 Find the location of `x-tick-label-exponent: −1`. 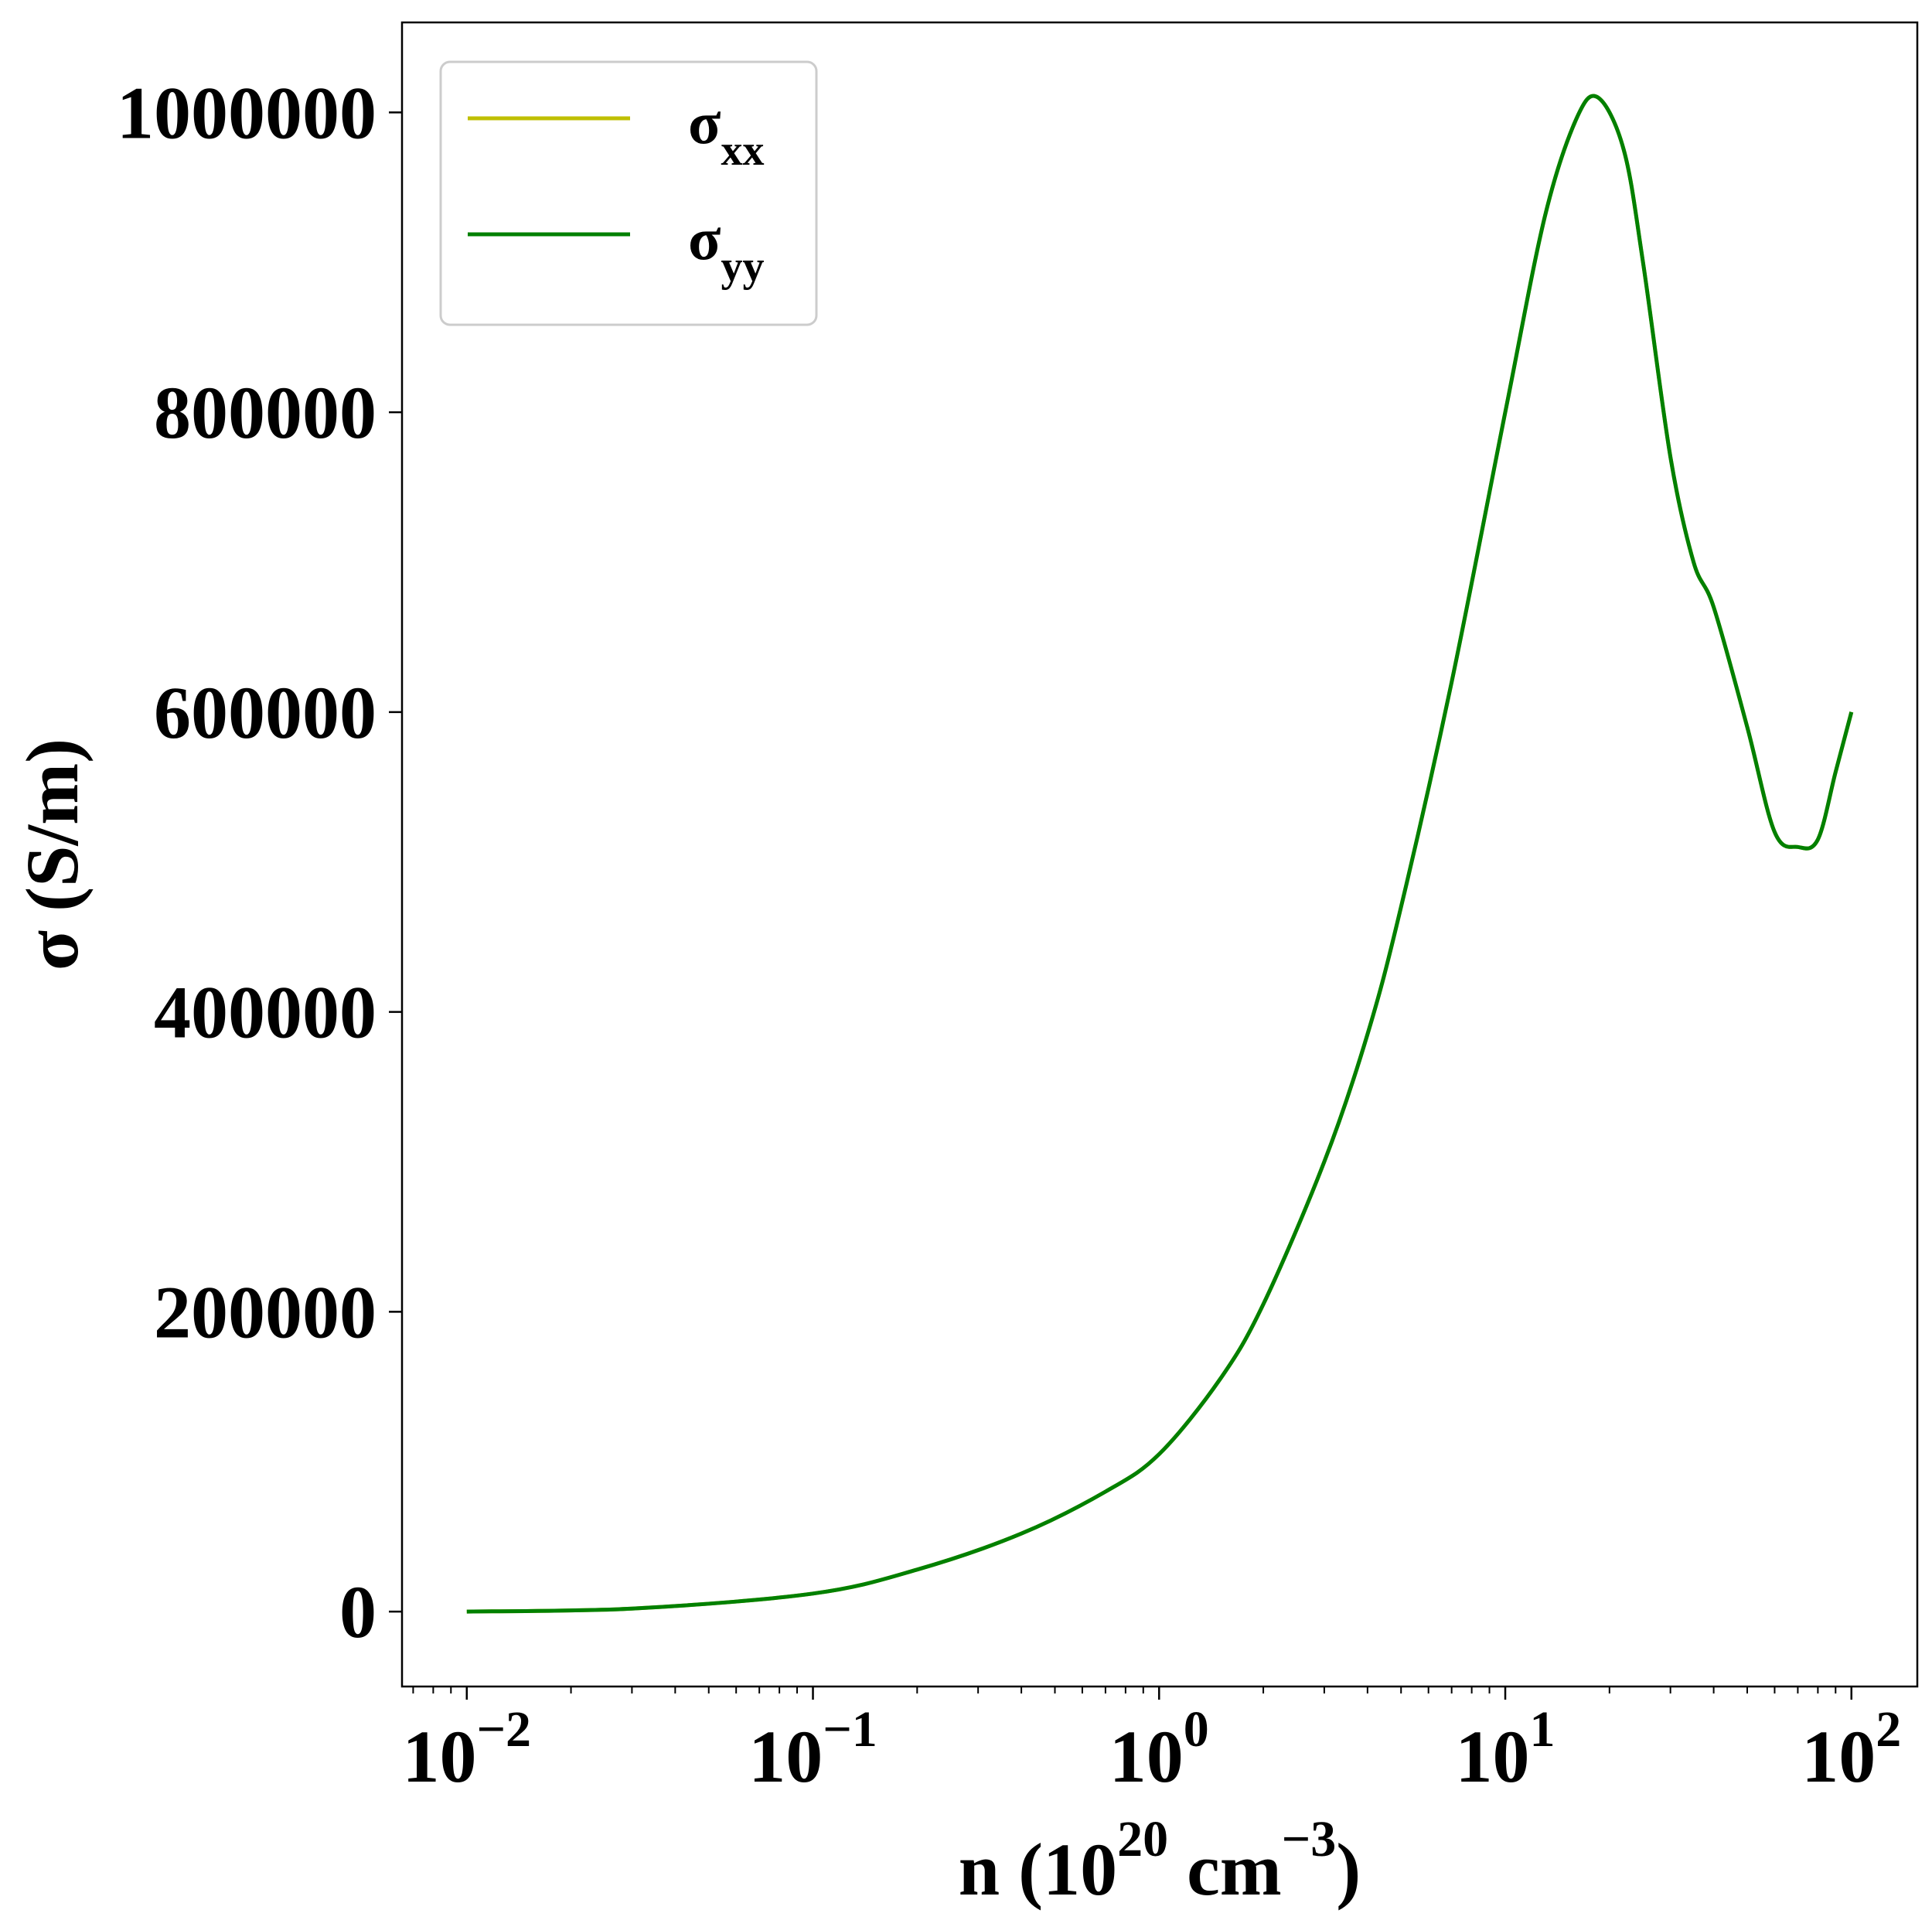

x-tick-label-exponent: −1 is located at coordinates (850, 1729).